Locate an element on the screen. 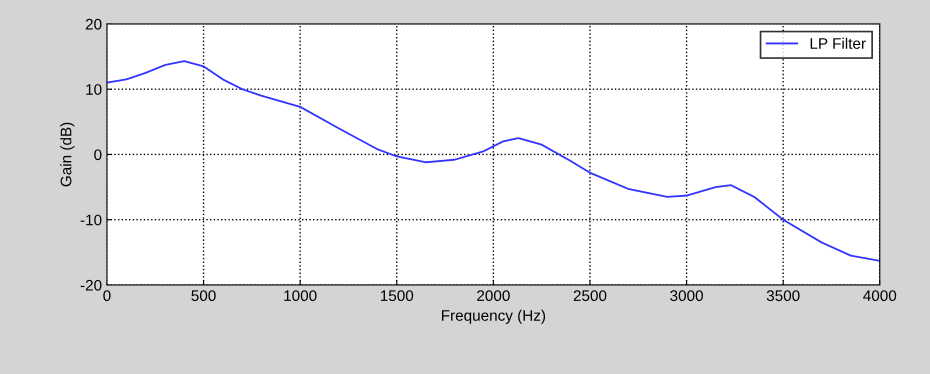 Image resolution: width=930 pixels, height=374 pixels. x-tick-label: 500 is located at coordinates (203, 296).